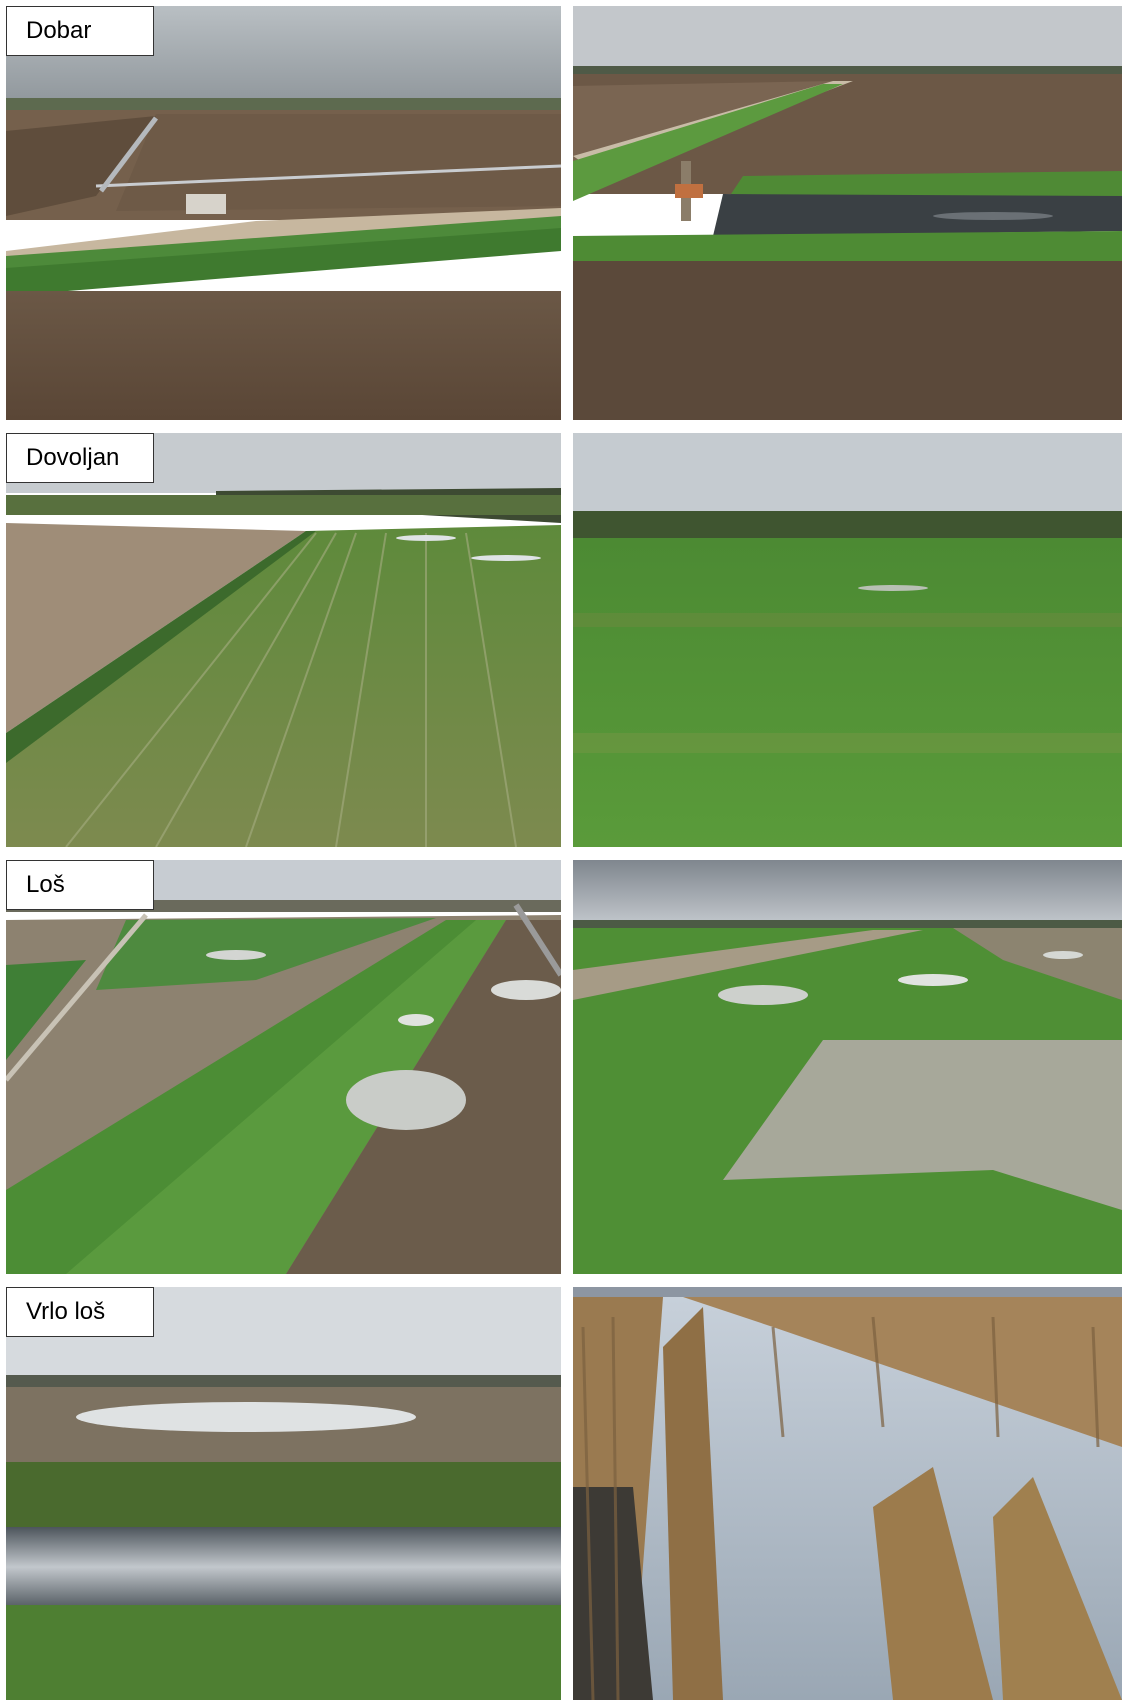 The width and height of the screenshot is (1122, 1700). I want to click on flooded-field-and-canal-photo, so click(283, 1493).